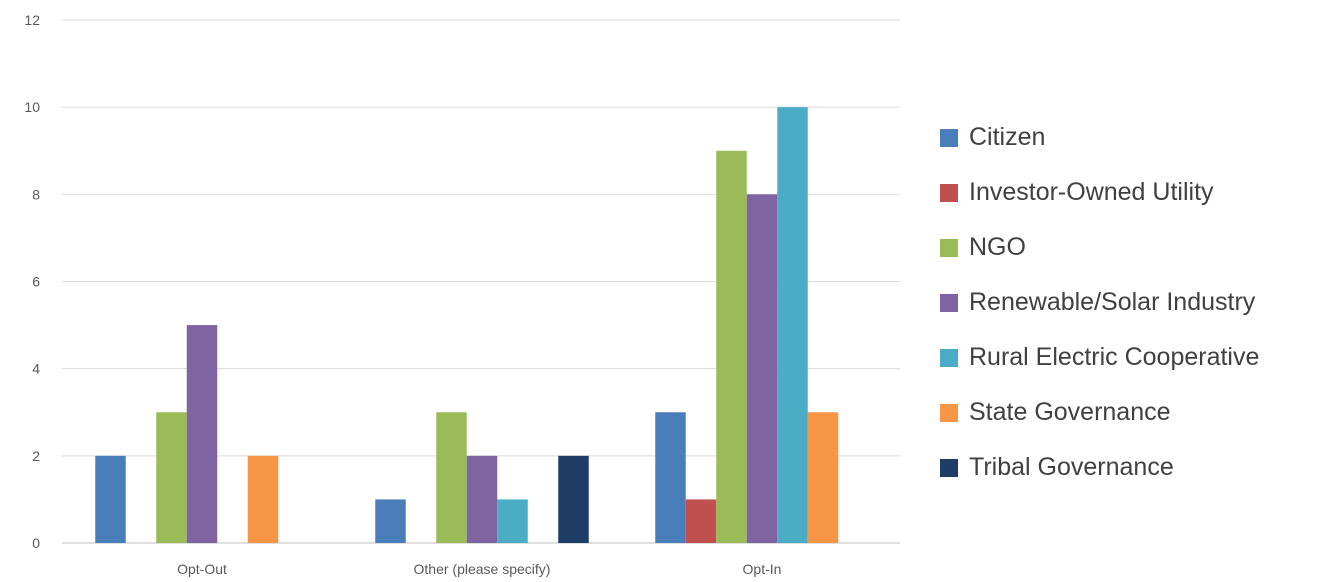 This screenshot has height=582, width=1329. Describe the element at coordinates (573, 499) in the screenshot. I see `bar-tribal-governance` at that location.